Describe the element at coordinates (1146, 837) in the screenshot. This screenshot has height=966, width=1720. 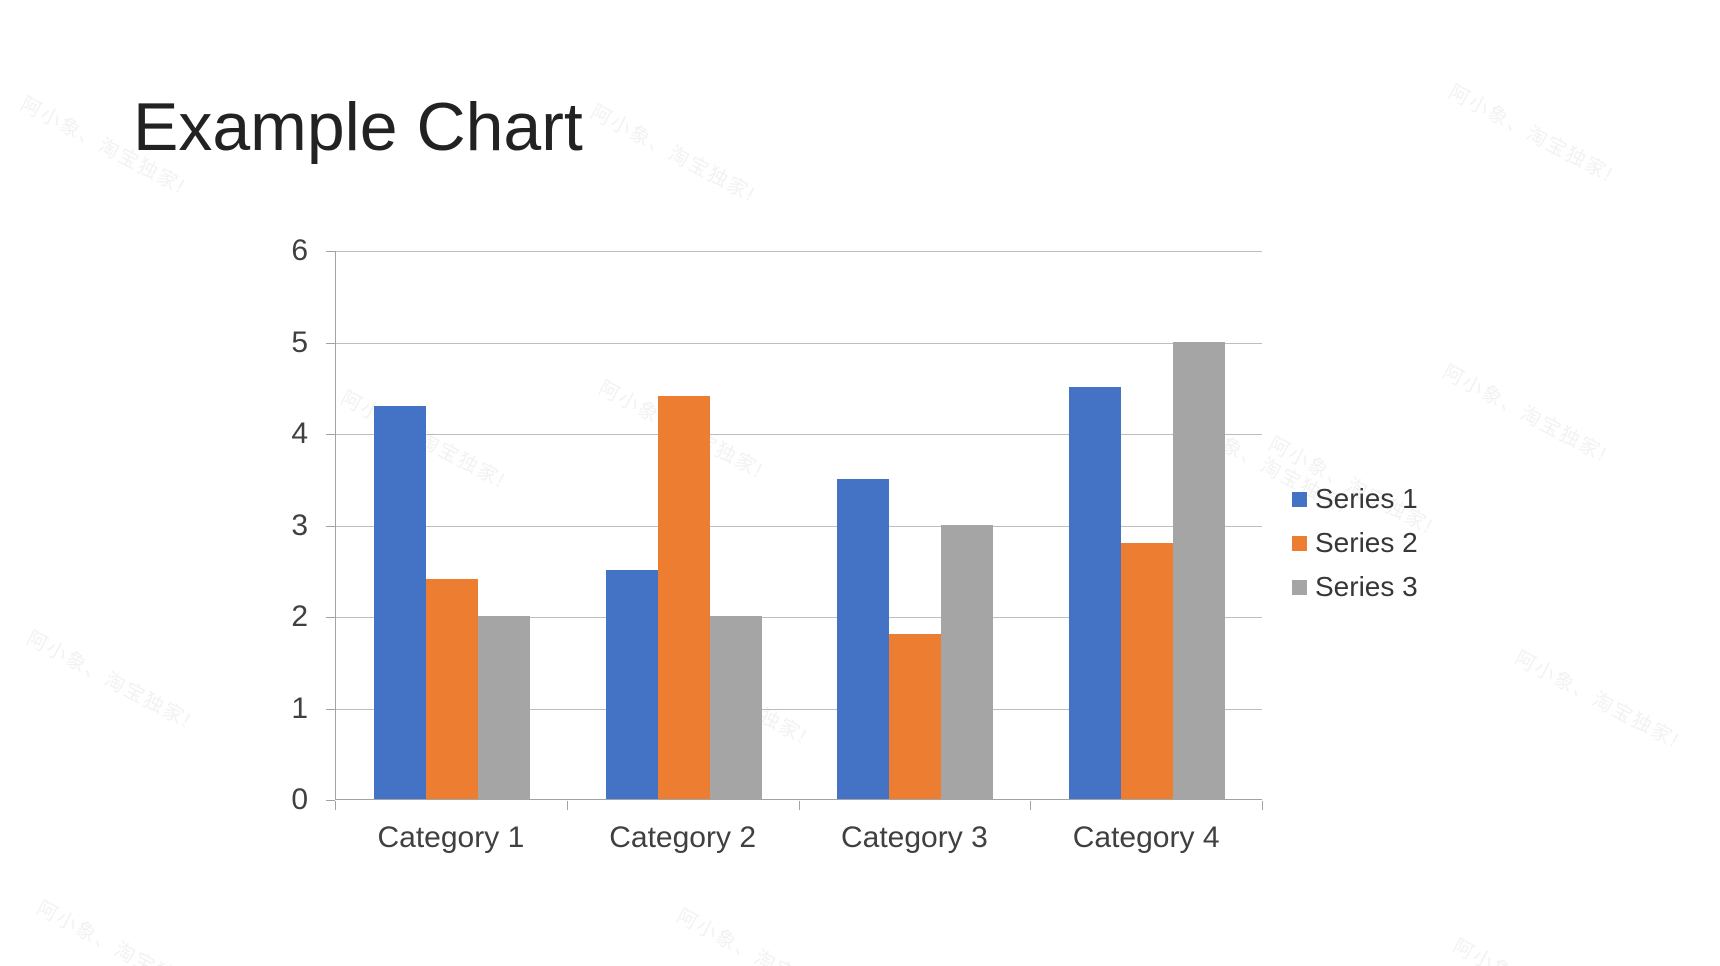
I see `x-axis-category-label: Category 4` at that location.